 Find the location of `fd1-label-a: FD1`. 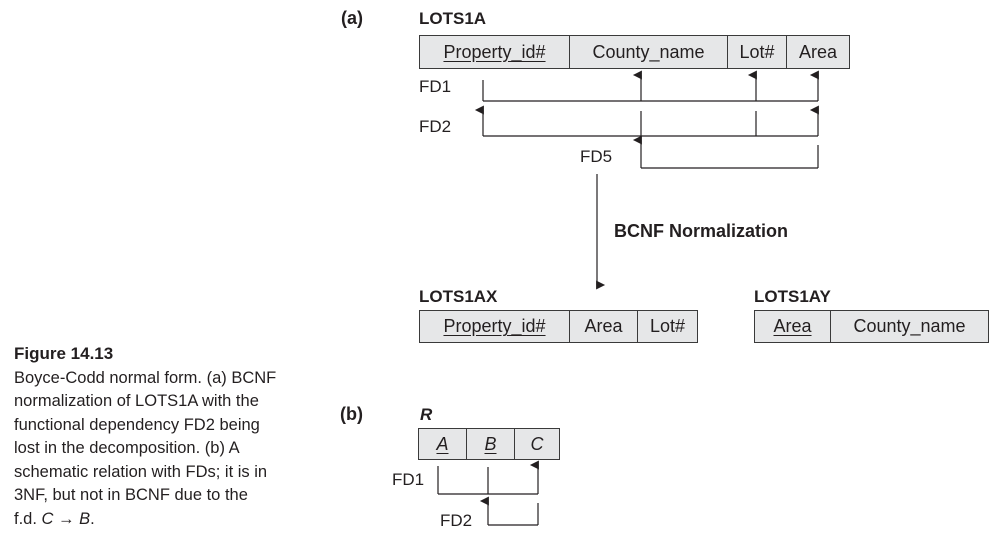

fd1-label-a: FD1 is located at coordinates (435, 86).